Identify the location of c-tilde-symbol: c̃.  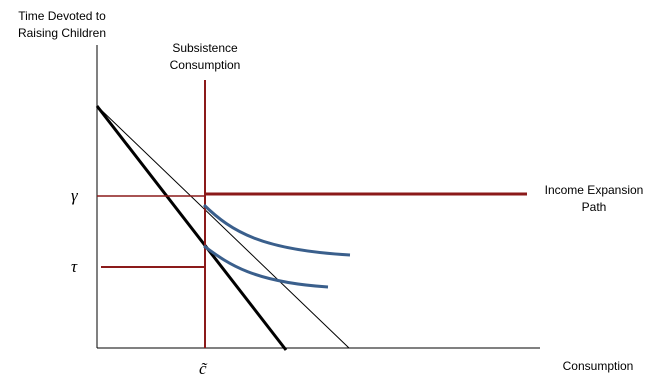
(203, 368).